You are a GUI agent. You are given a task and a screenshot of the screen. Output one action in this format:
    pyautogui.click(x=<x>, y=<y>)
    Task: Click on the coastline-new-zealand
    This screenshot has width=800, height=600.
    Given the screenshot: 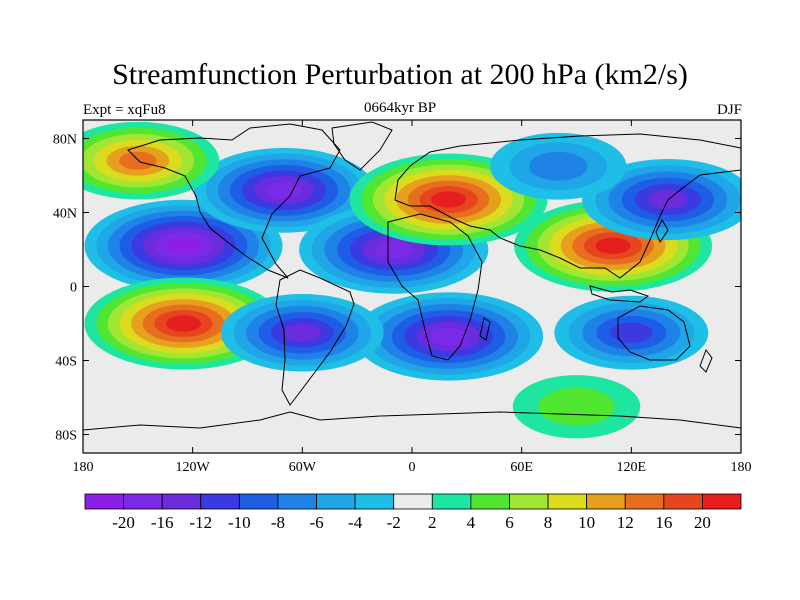 What is the action you would take?
    pyautogui.click(x=706, y=360)
    